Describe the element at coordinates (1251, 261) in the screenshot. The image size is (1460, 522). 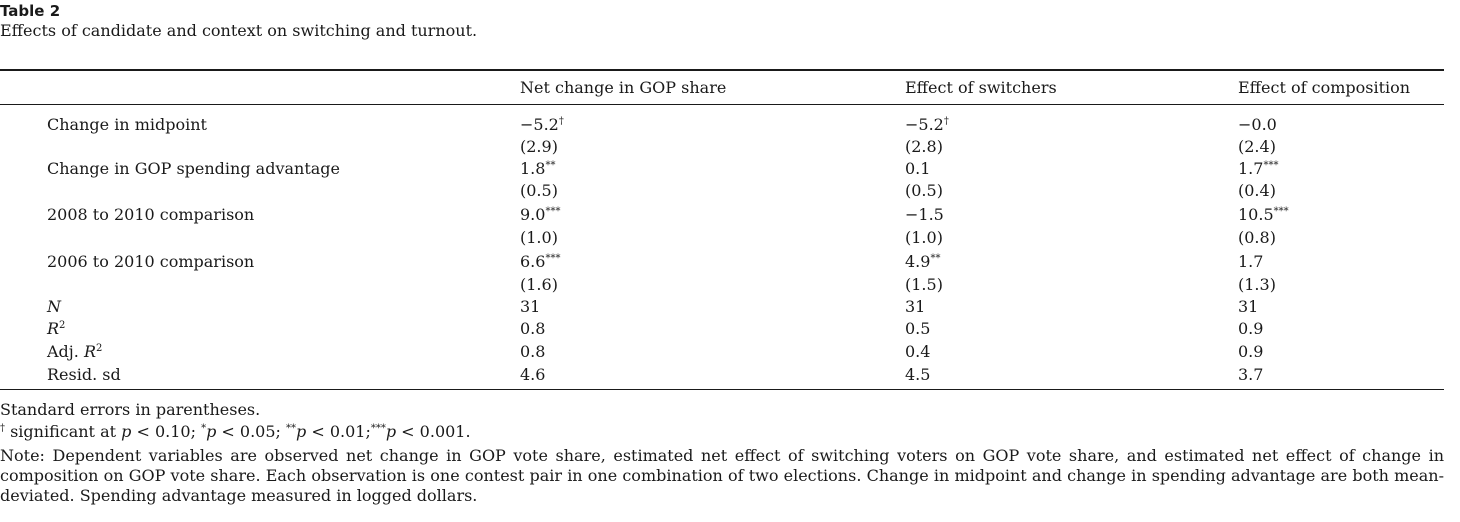
I see `coef-cell: 1.7` at that location.